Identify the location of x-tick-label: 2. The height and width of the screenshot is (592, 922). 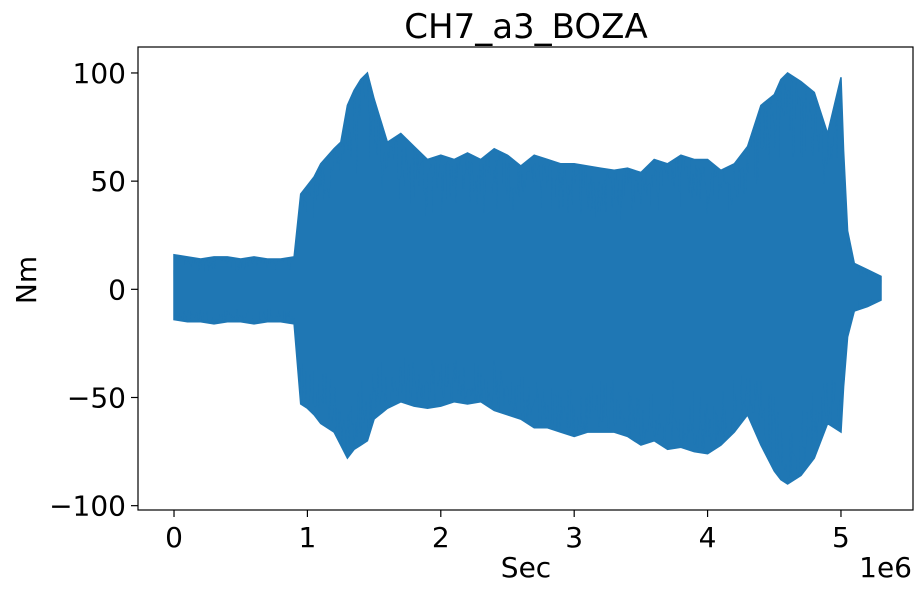
(441, 537).